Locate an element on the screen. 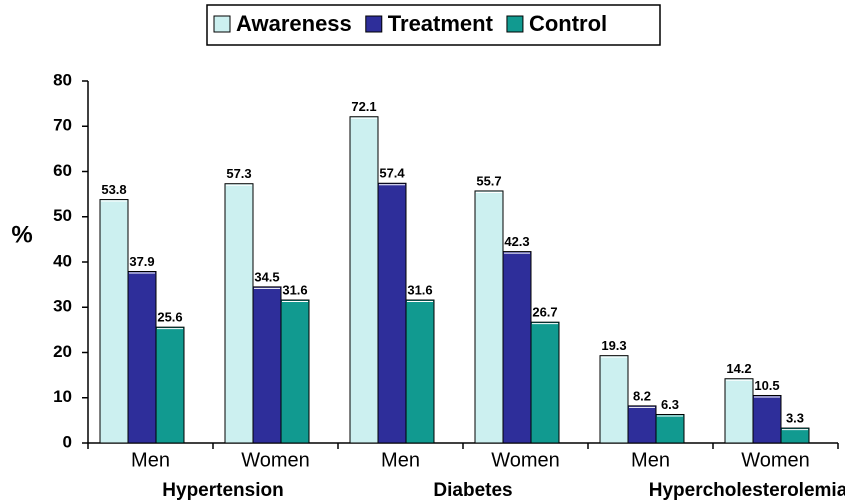  y-tick-label: 70 is located at coordinates (62, 125).